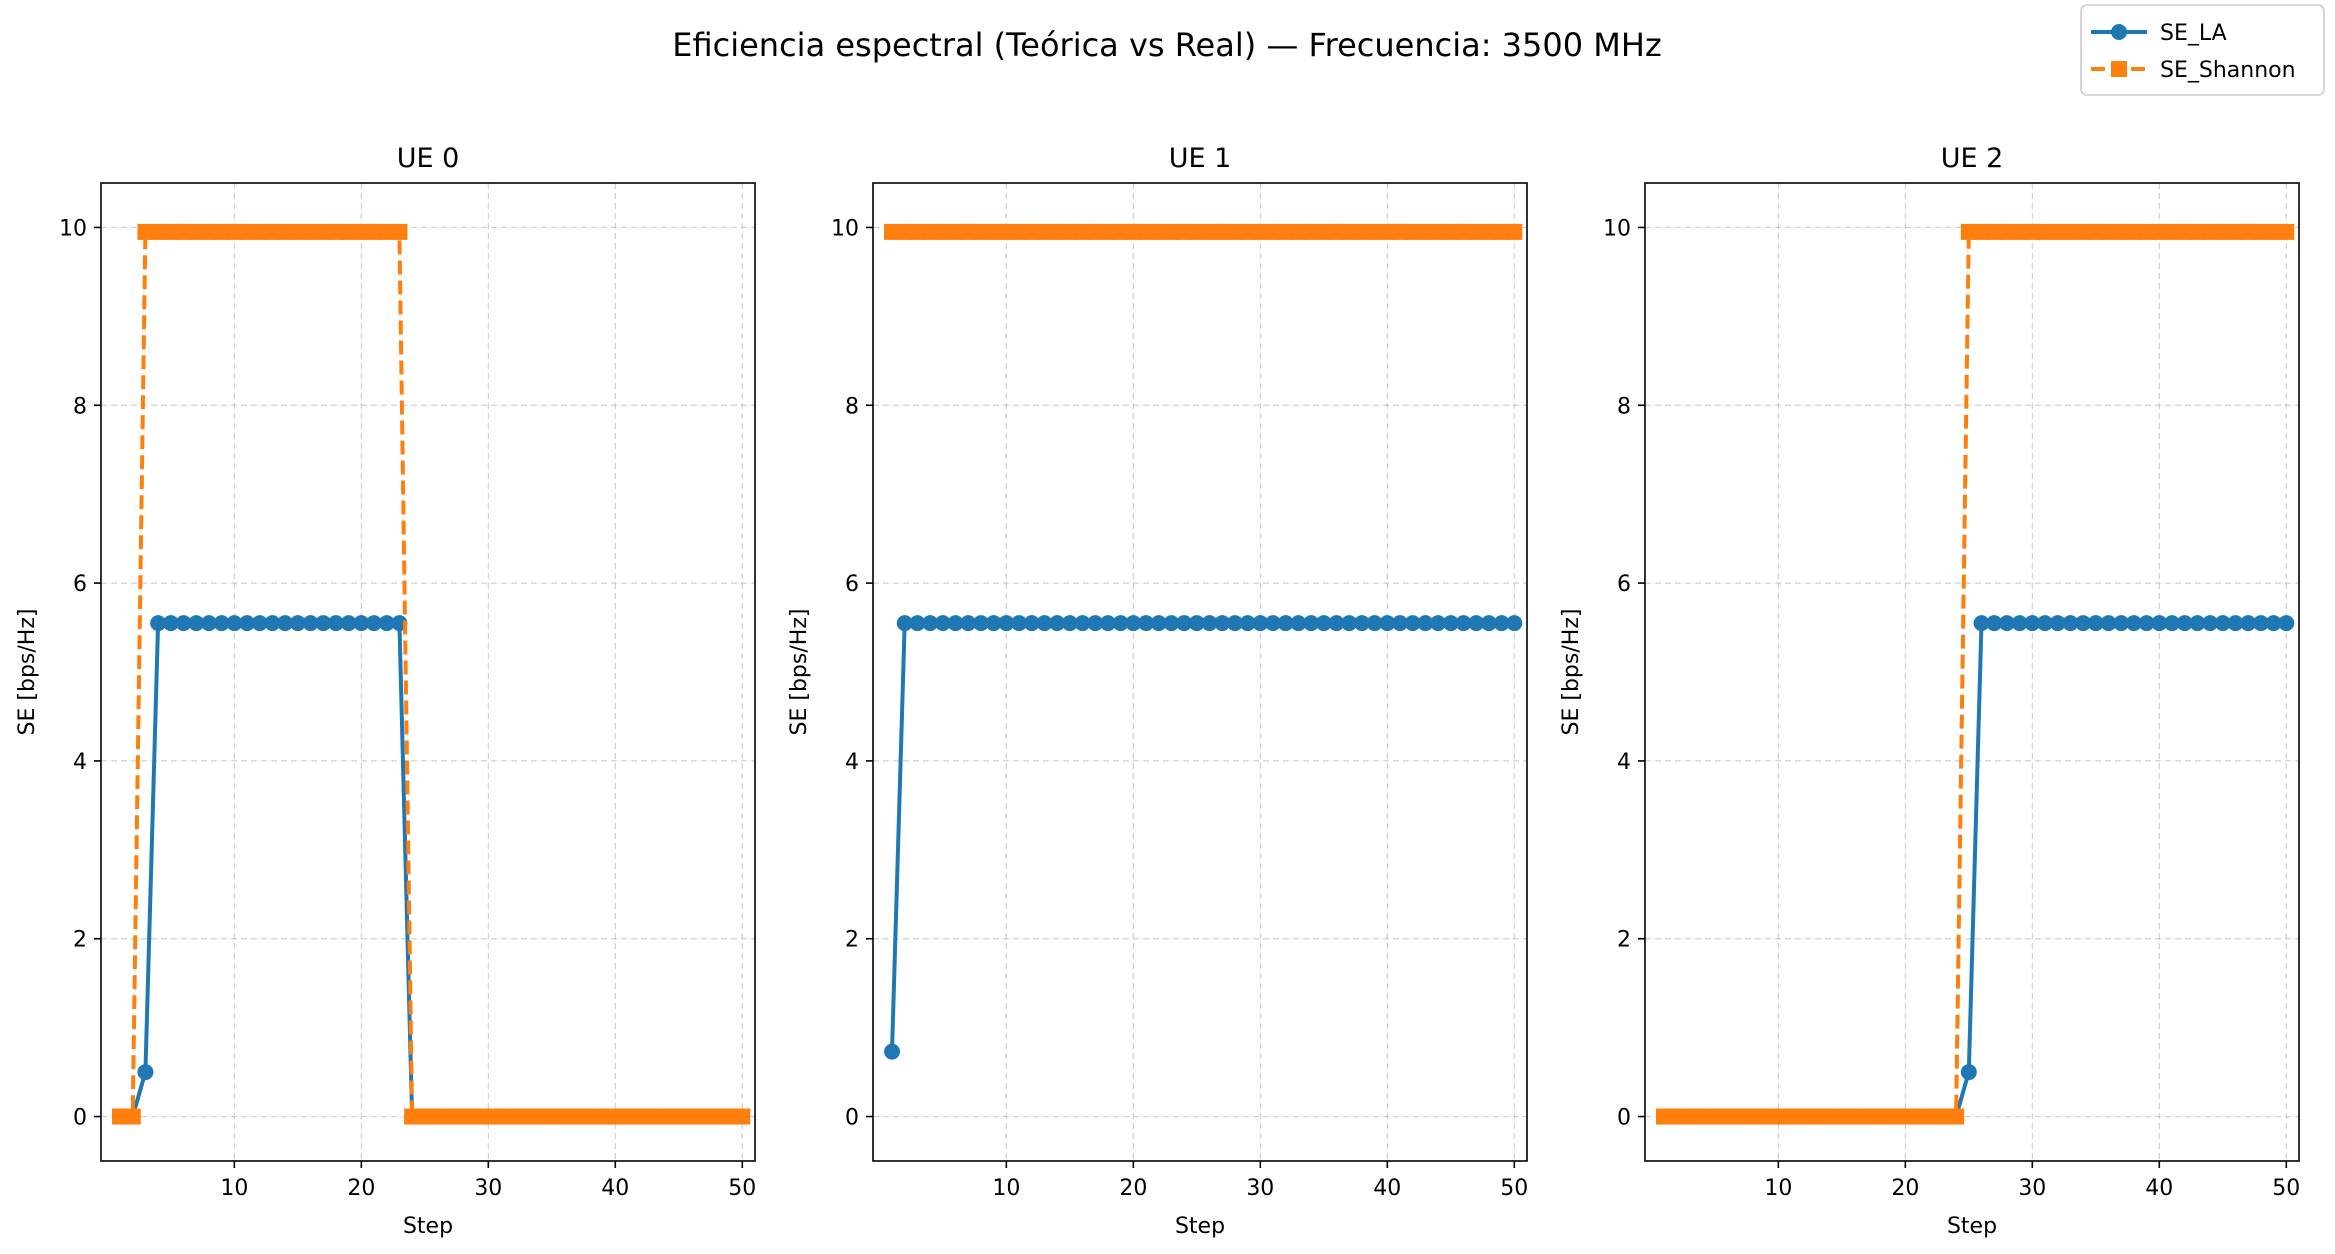 The image size is (2335, 1254). I want to click on series-line, so click(431, 870).